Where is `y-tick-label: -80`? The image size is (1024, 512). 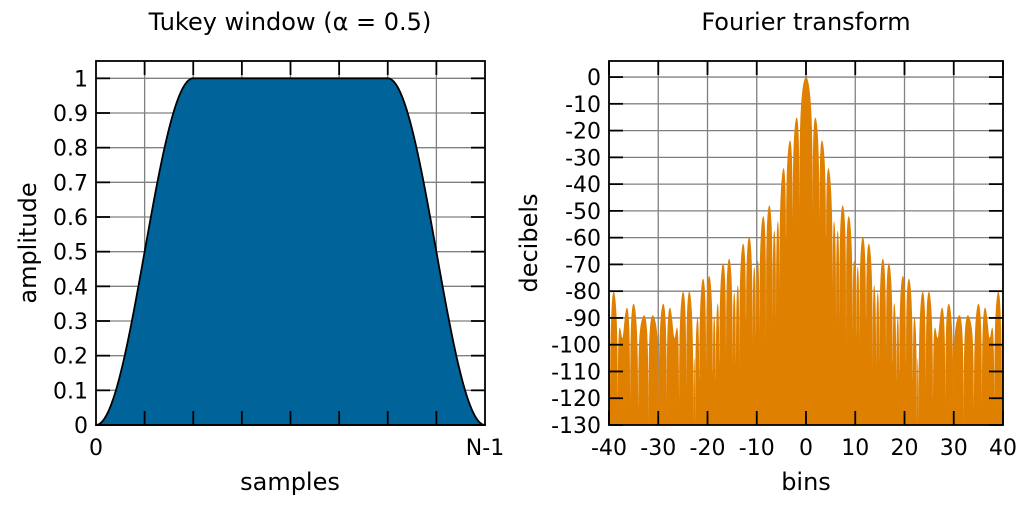 y-tick-label: -80 is located at coordinates (583, 292).